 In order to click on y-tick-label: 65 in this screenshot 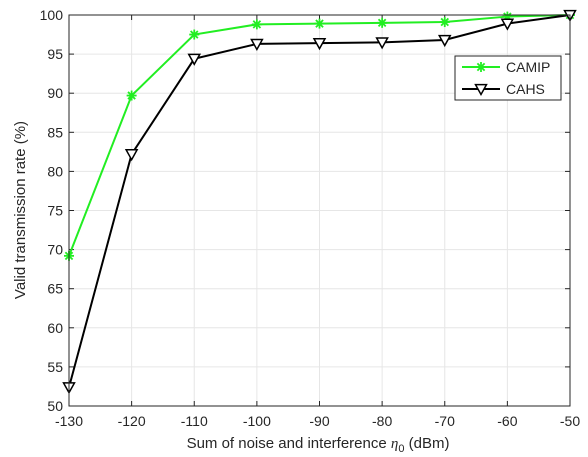, I will do `click(55, 289)`.